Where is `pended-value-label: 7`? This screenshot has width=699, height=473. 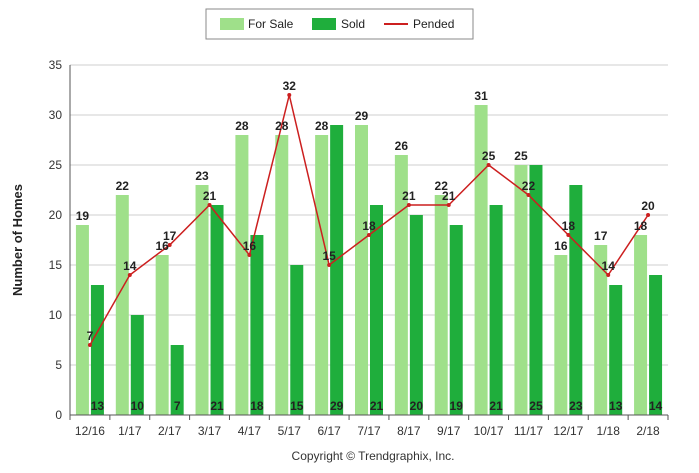 pended-value-label: 7 is located at coordinates (90, 336).